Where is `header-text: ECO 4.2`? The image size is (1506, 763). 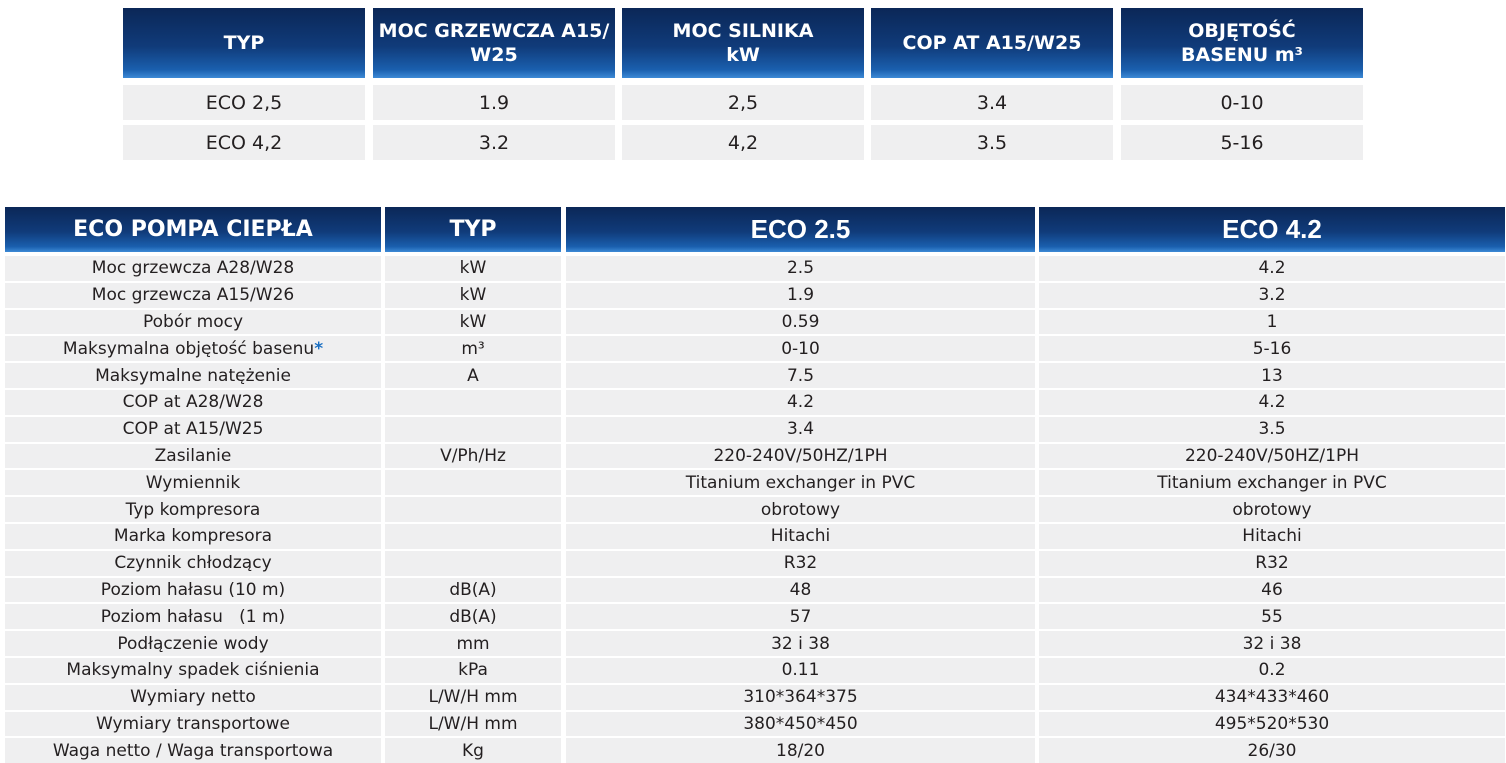 header-text: ECO 4.2 is located at coordinates (1272, 229).